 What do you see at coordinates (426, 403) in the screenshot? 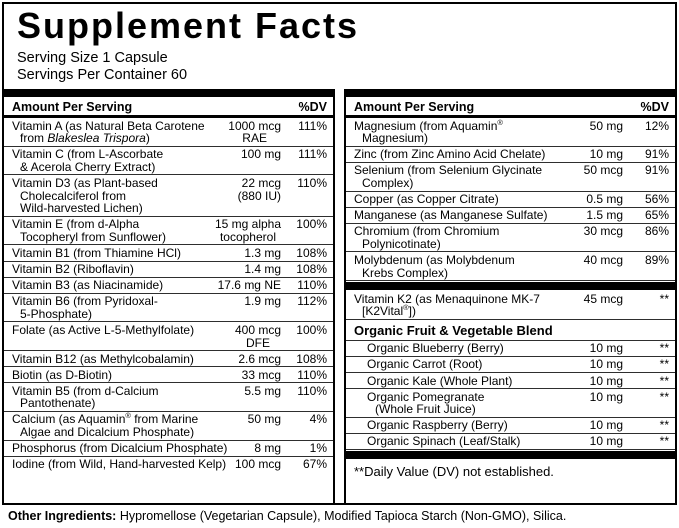
I see `nutrient-name: Organic Pomegranate (Whole Fruit Juice)` at bounding box center [426, 403].